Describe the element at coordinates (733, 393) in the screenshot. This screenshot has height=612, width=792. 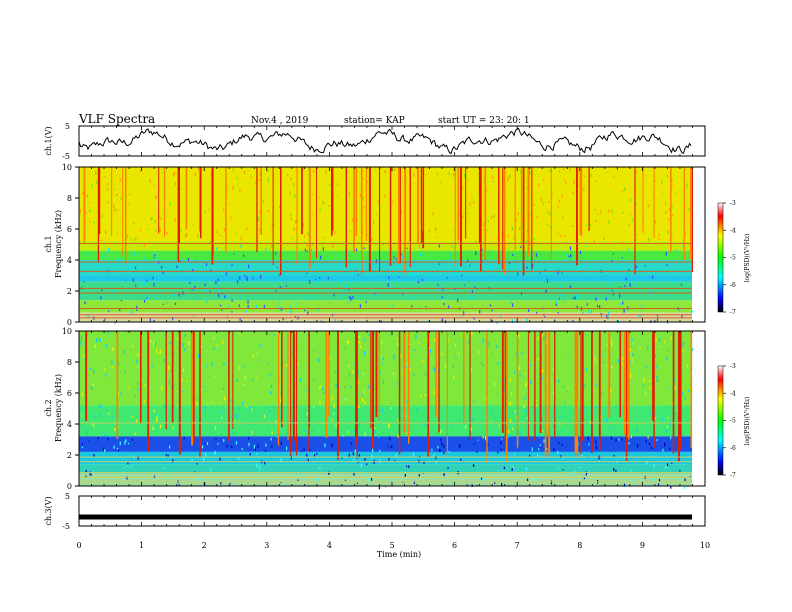
I see `colorbar-tick-label: -4` at that location.